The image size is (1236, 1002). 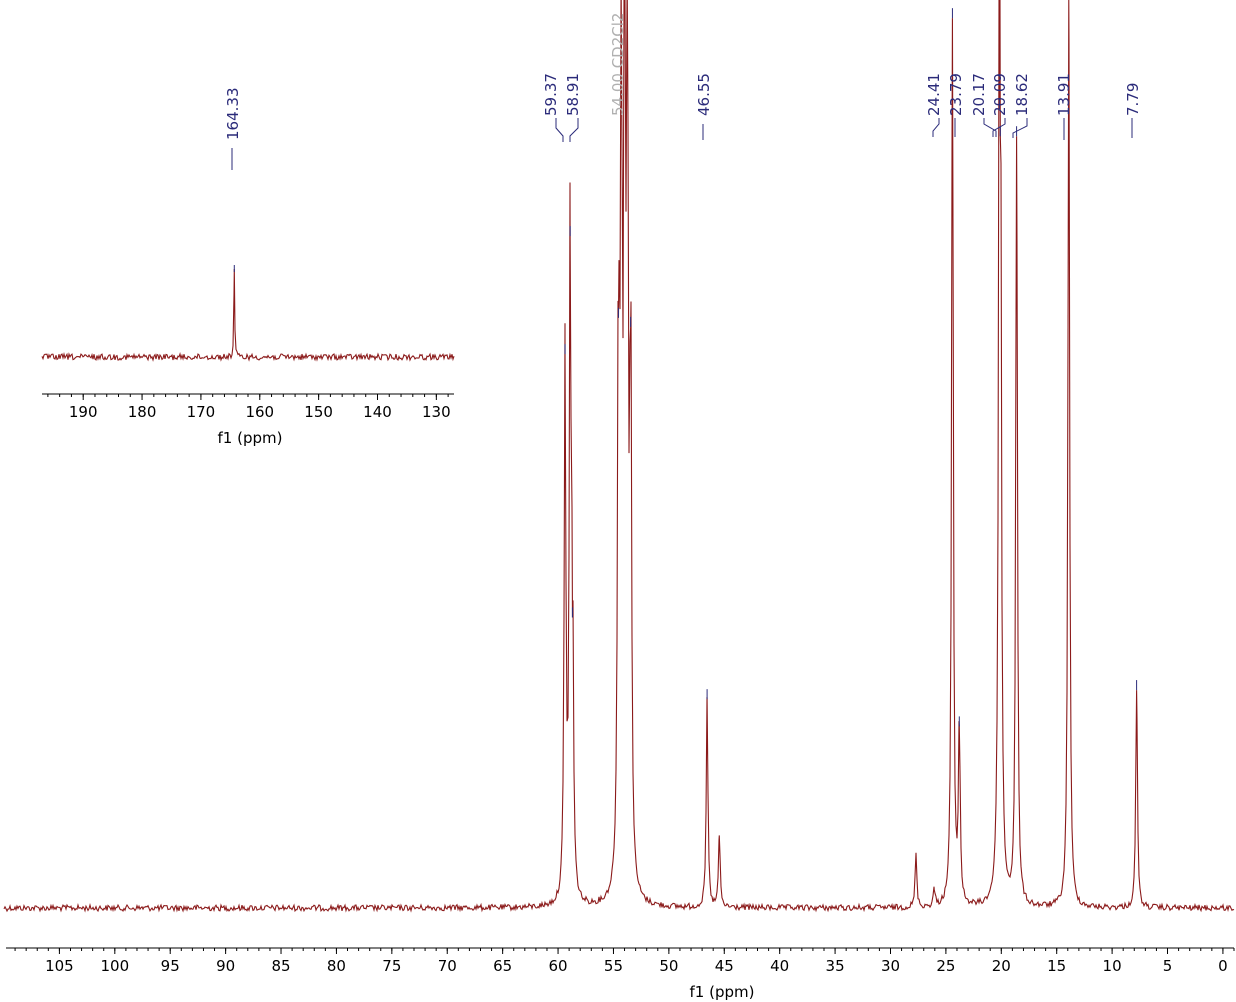 I want to click on peak-label: 23.79, so click(x=956, y=94).